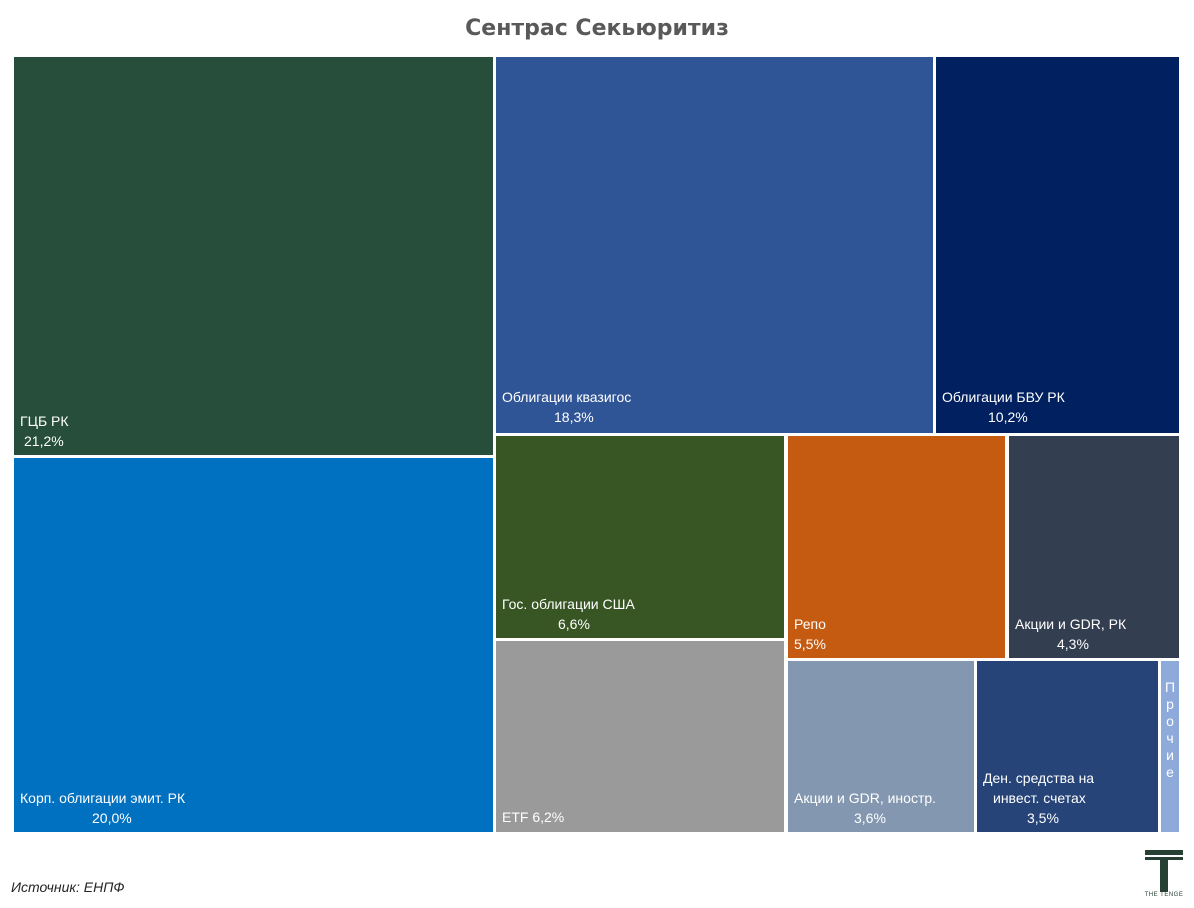 This screenshot has width=1194, height=908. Describe the element at coordinates (568, 604) in the screenshot. I see `tile-label-line: Гос. облигации США` at that location.